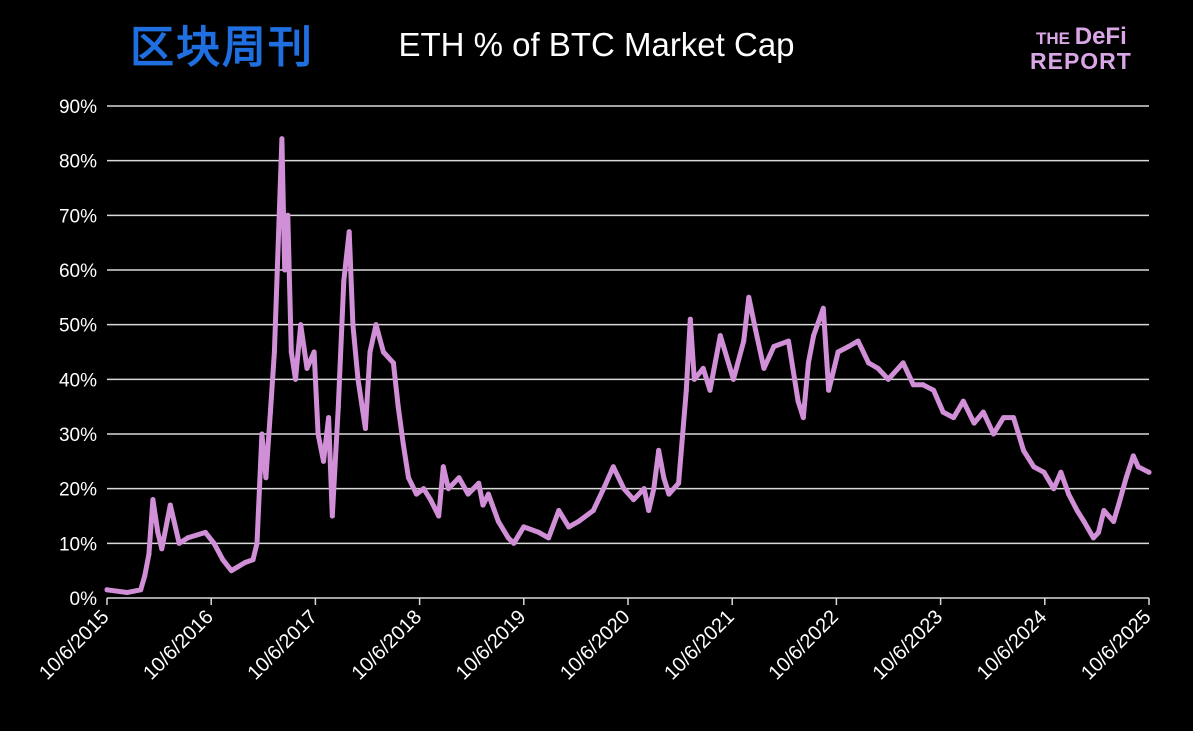 Image resolution: width=1193 pixels, height=731 pixels. Describe the element at coordinates (78, 326) in the screenshot. I see `y-tick-label: 50%` at that location.